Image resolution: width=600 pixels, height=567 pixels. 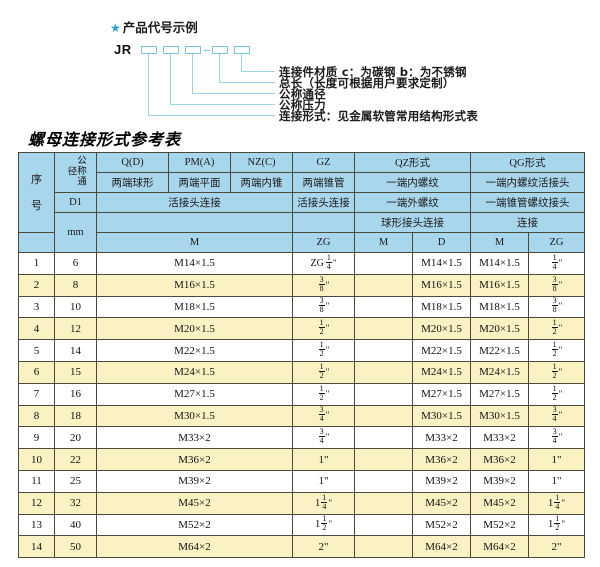 I want to click on cell-qg-m: M33×2, so click(x=499, y=438).